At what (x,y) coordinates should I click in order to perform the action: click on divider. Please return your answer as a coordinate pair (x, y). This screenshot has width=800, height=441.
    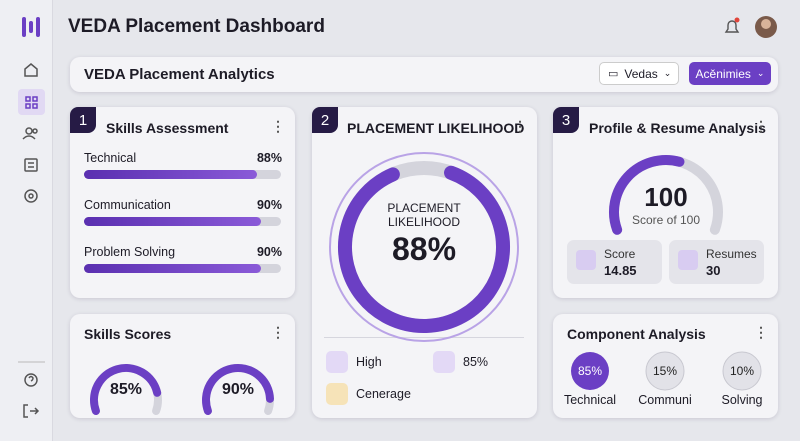
    Looking at the image, I should click on (424, 337).